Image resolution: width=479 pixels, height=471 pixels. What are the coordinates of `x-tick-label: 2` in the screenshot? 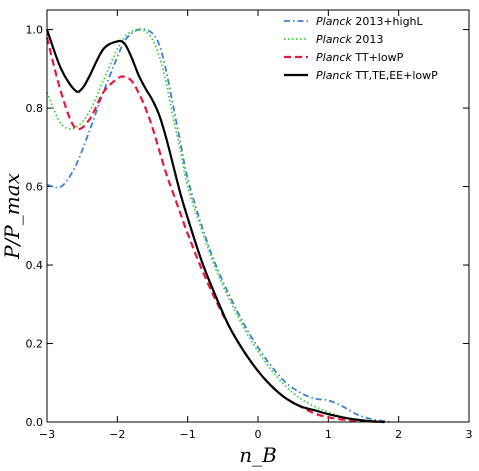 It's located at (398, 434).